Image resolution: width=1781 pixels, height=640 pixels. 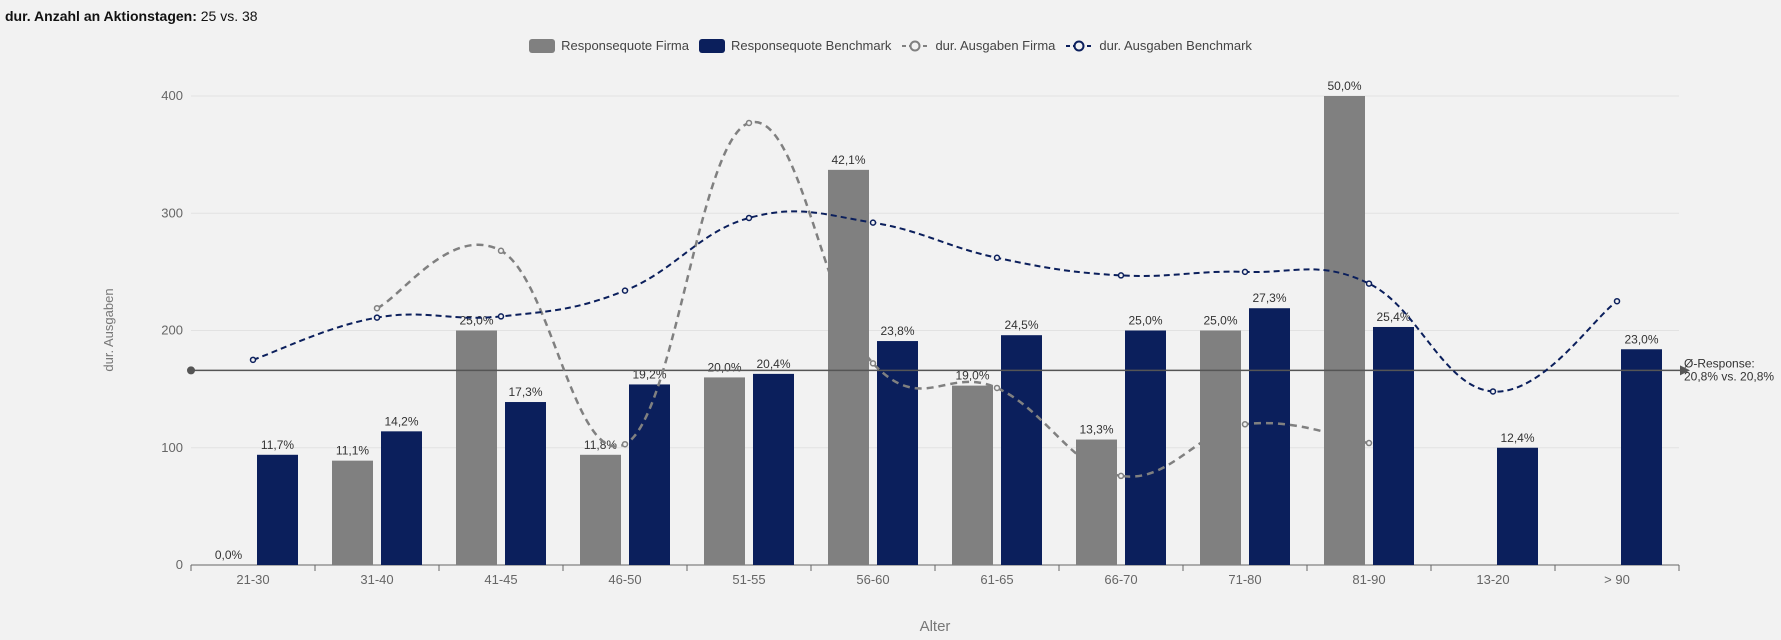 I want to click on average-label: Ø-Response:, so click(x=1719, y=363).